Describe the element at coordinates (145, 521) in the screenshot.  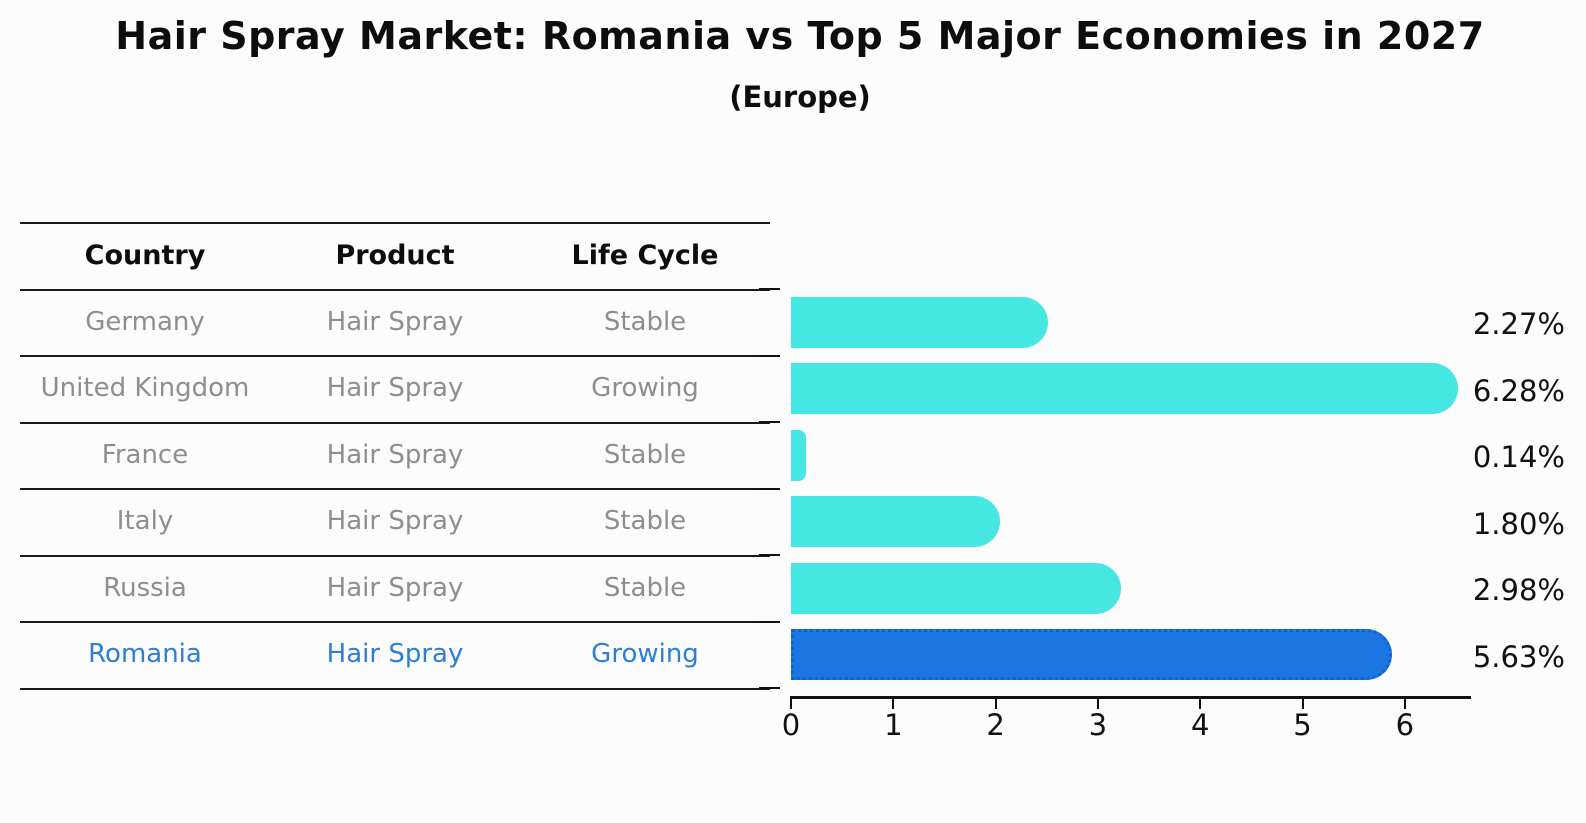
I see `cell-country: Italy` at that location.